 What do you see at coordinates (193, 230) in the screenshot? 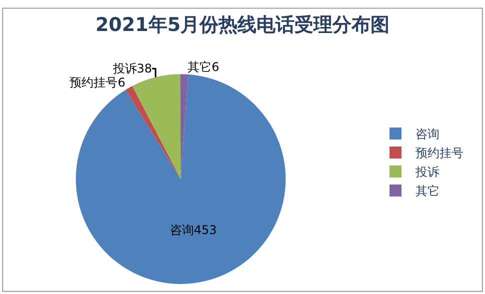
I see `data-label: 咨询453` at bounding box center [193, 230].